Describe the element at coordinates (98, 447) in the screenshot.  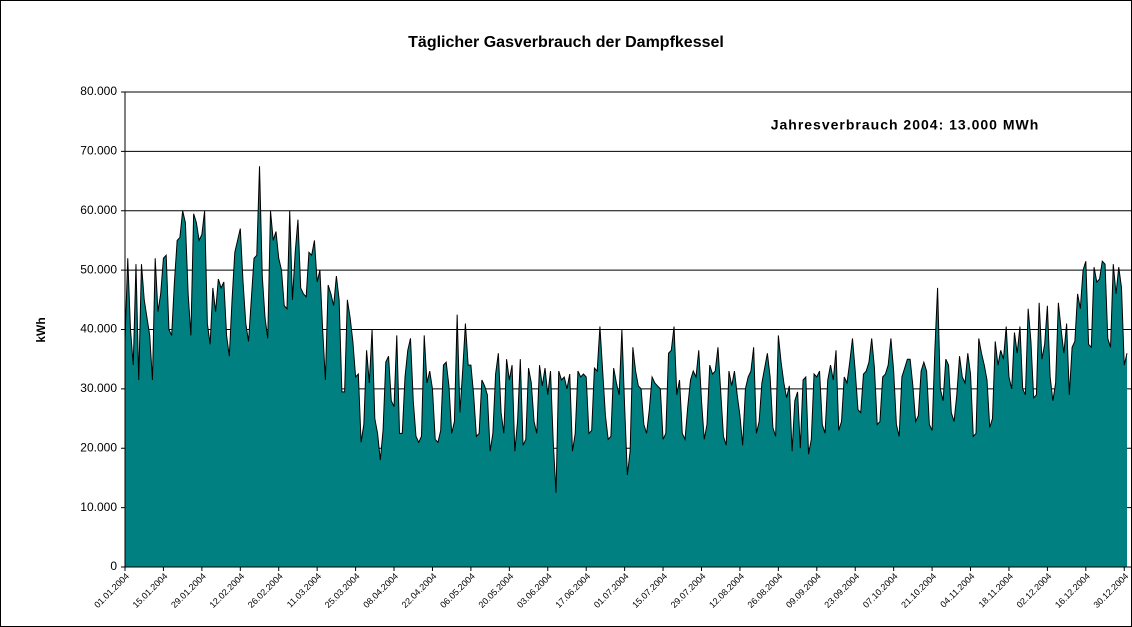
I see `y-tick-label: 20.000` at that location.